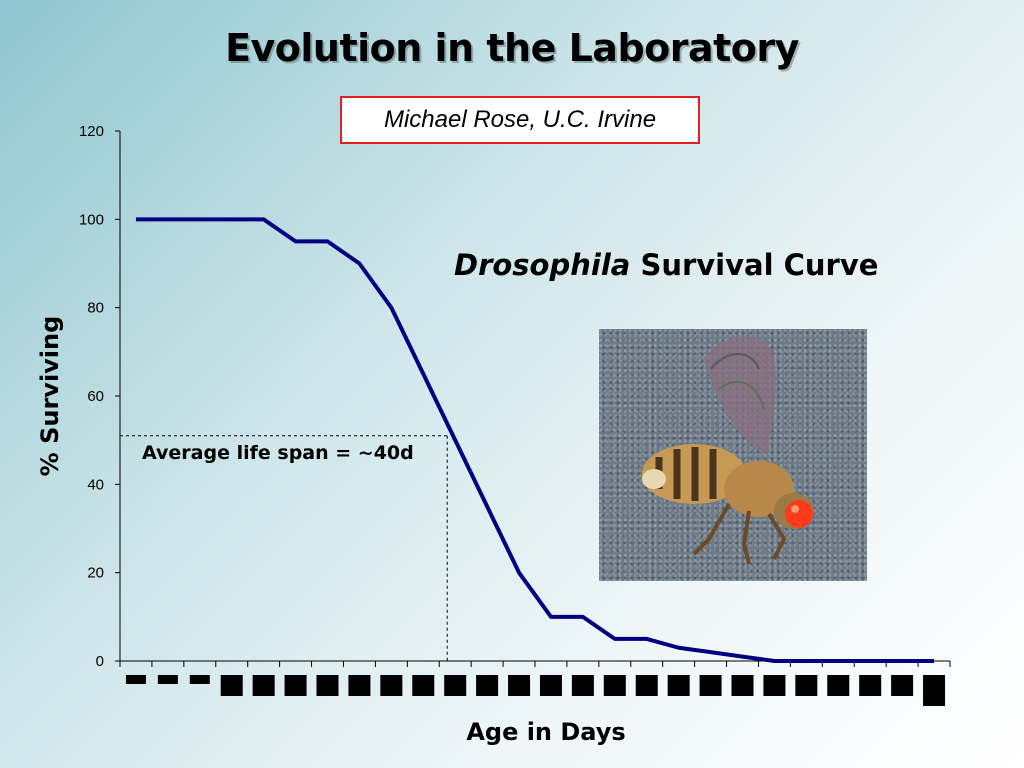 The width and height of the screenshot is (1024, 768). Describe the element at coordinates (278, 453) in the screenshot. I see `annotation-label: Average life span = ~40d` at that location.